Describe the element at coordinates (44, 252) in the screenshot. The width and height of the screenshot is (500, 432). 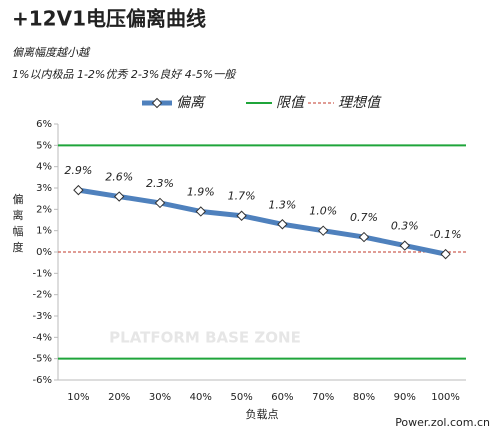
I see `y-tick-label: 0%` at that location.